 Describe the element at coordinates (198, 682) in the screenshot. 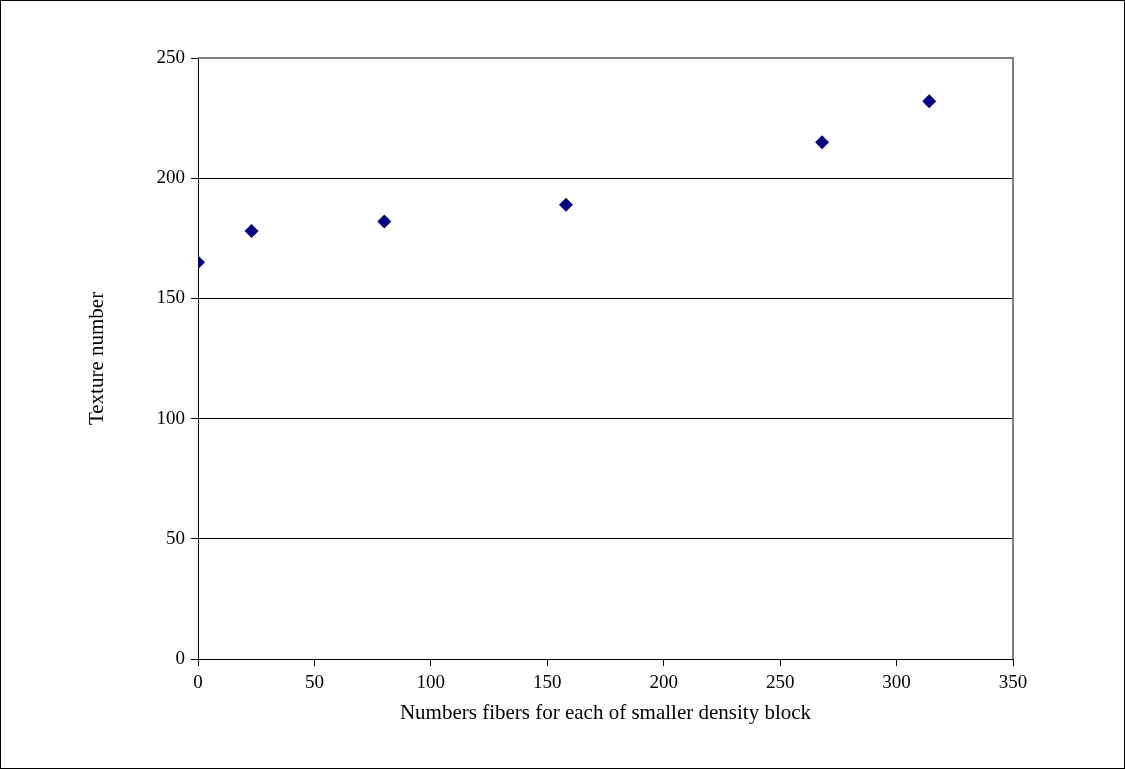

I see `x-tick-label: 0` at that location.